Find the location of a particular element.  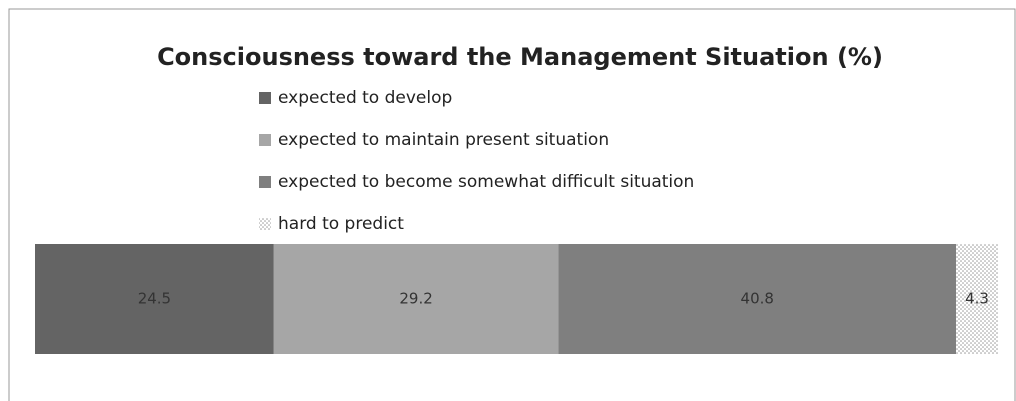

value-label: 29.2 is located at coordinates (415, 299).